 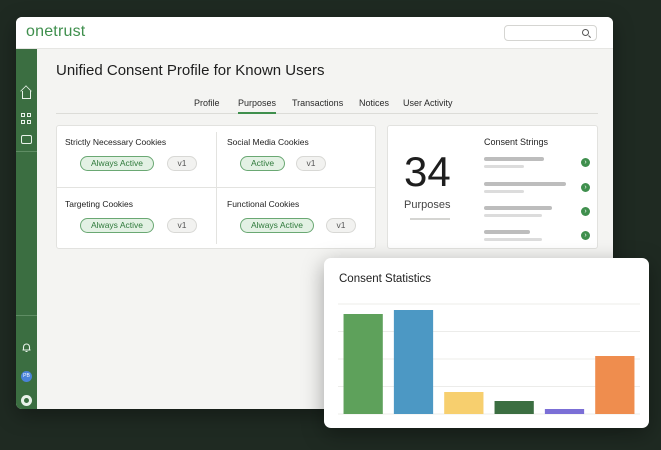 I want to click on consent-strings-title: Consent Strings, so click(x=516, y=142).